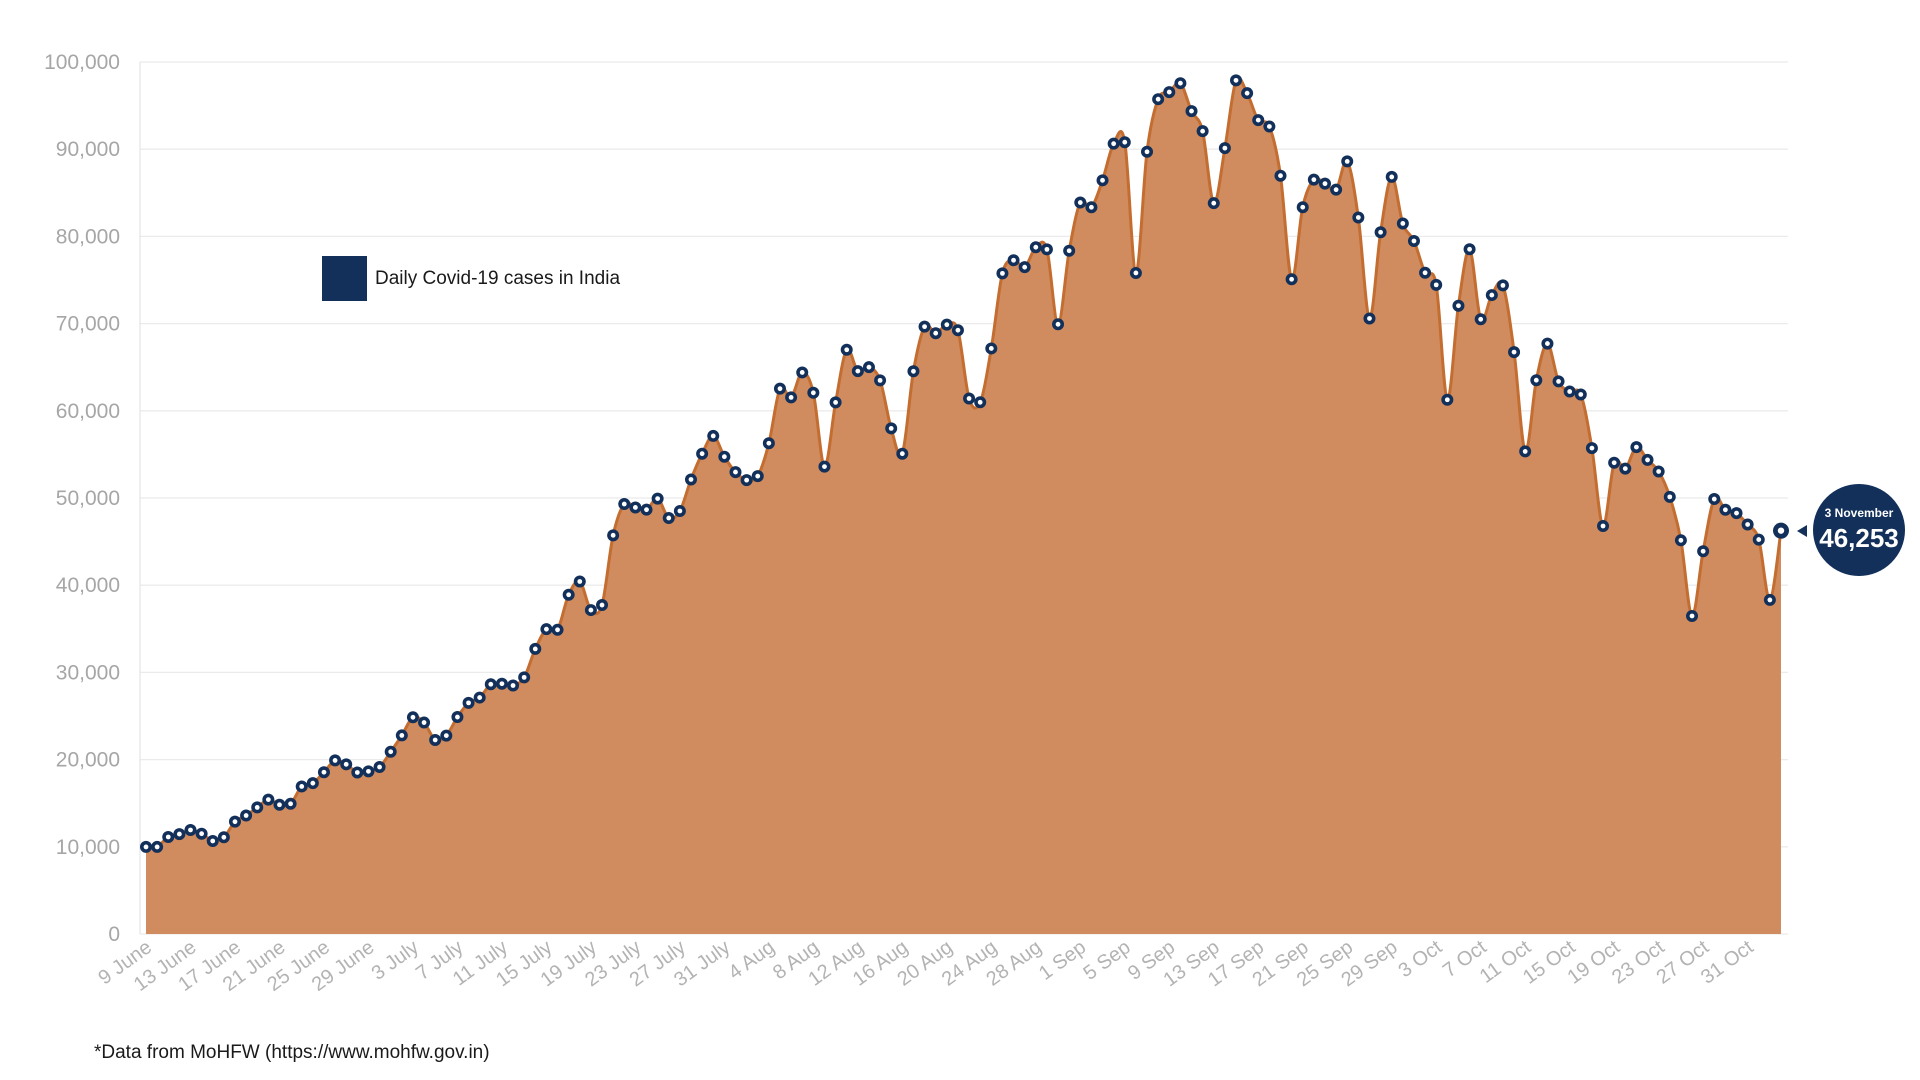 Image resolution: width=1920 pixels, height=1080 pixels. I want to click on callout-pointer, so click(1802, 531).